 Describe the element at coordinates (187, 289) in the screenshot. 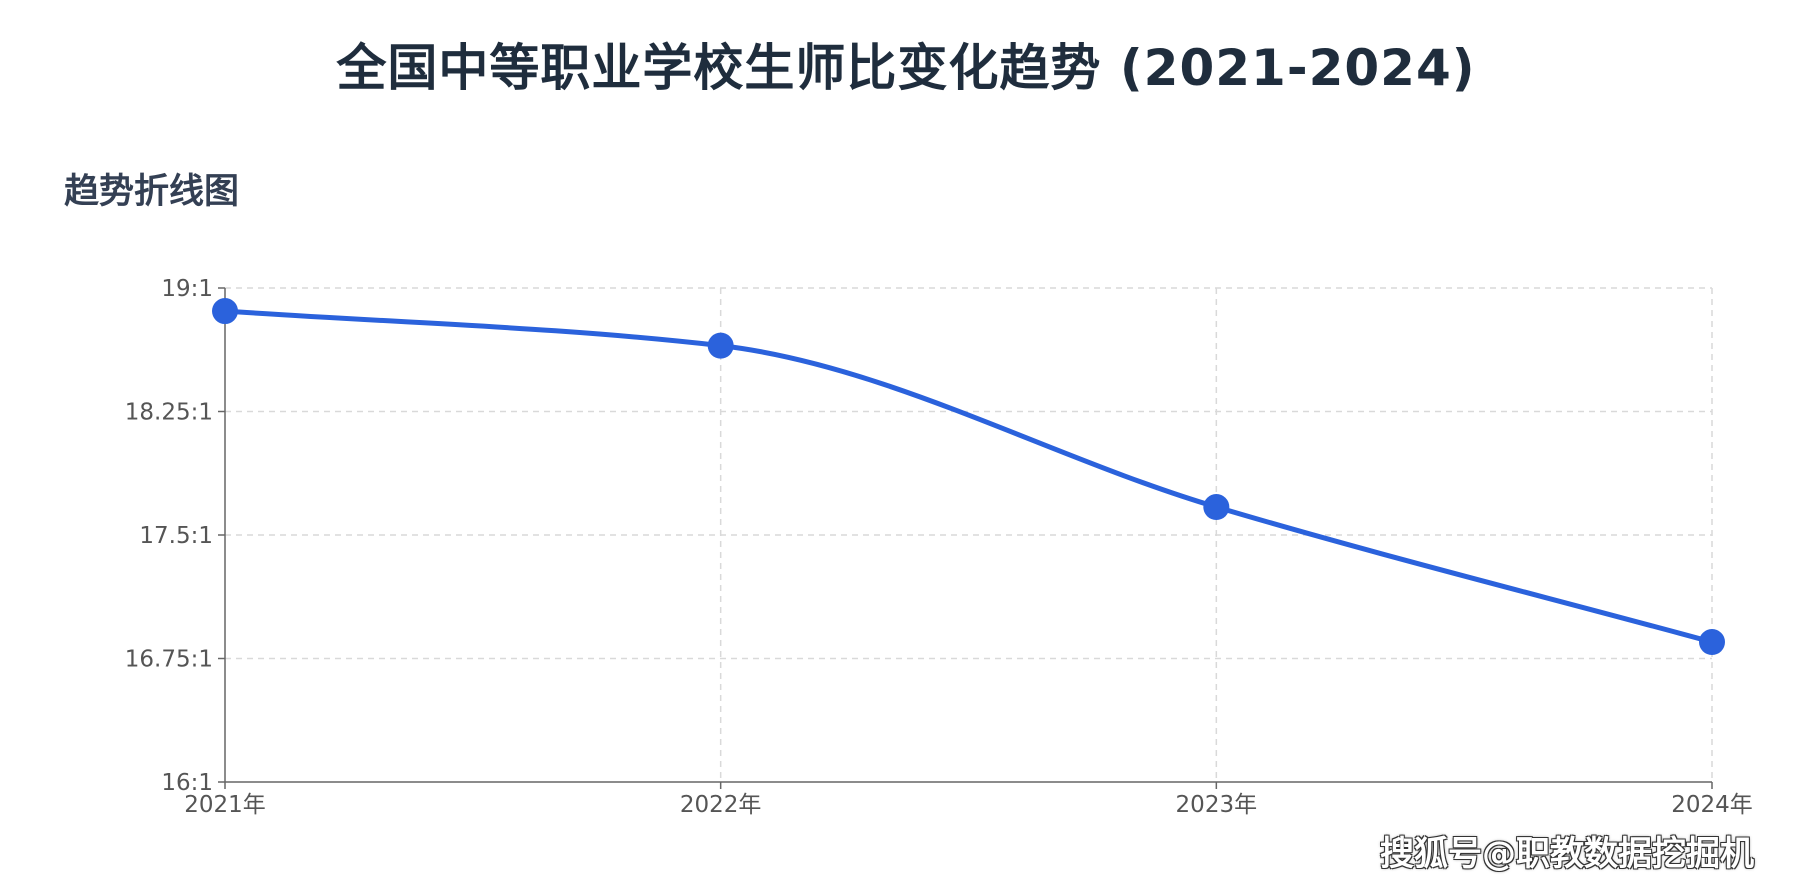

I see `y-tick-label: 19:1` at that location.